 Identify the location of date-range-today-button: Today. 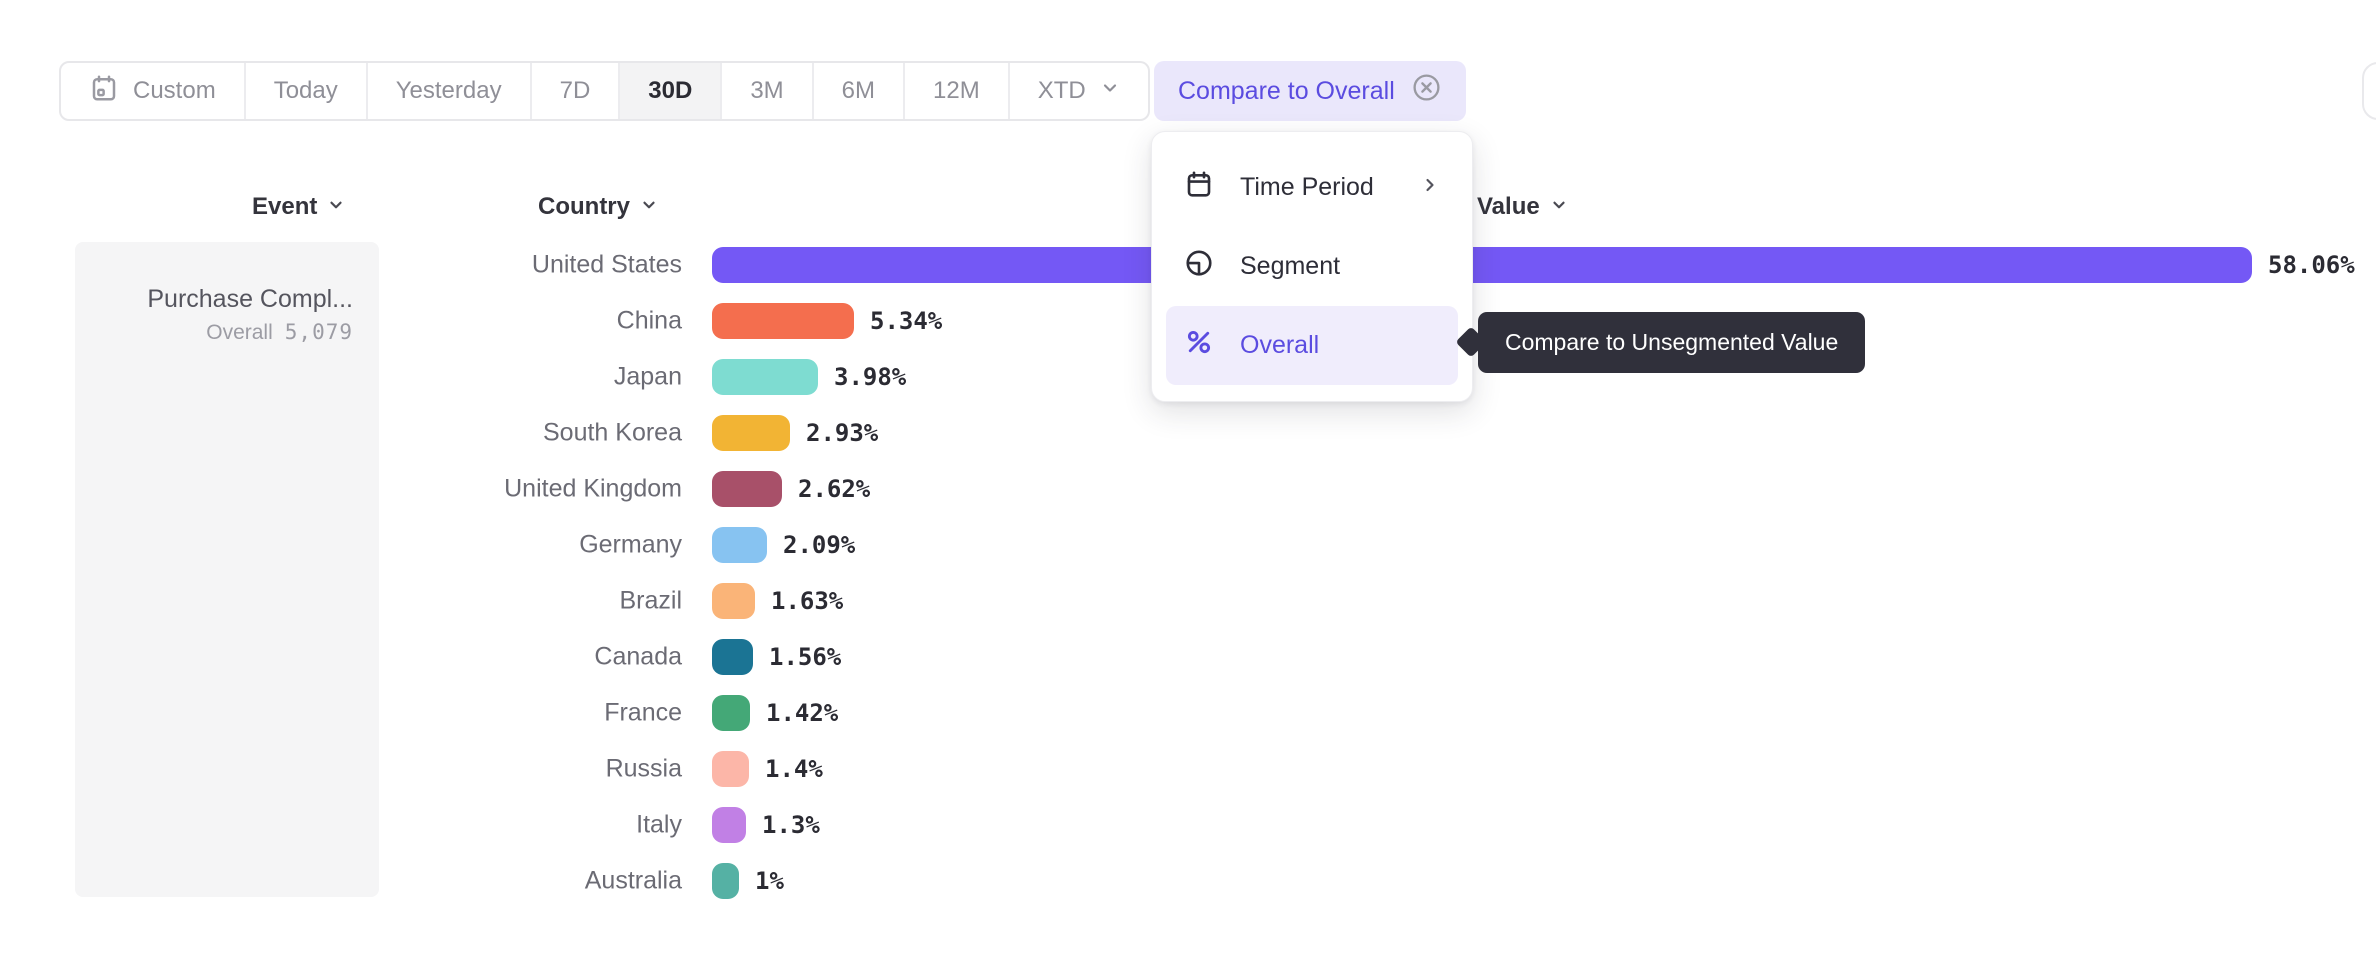
(307, 91).